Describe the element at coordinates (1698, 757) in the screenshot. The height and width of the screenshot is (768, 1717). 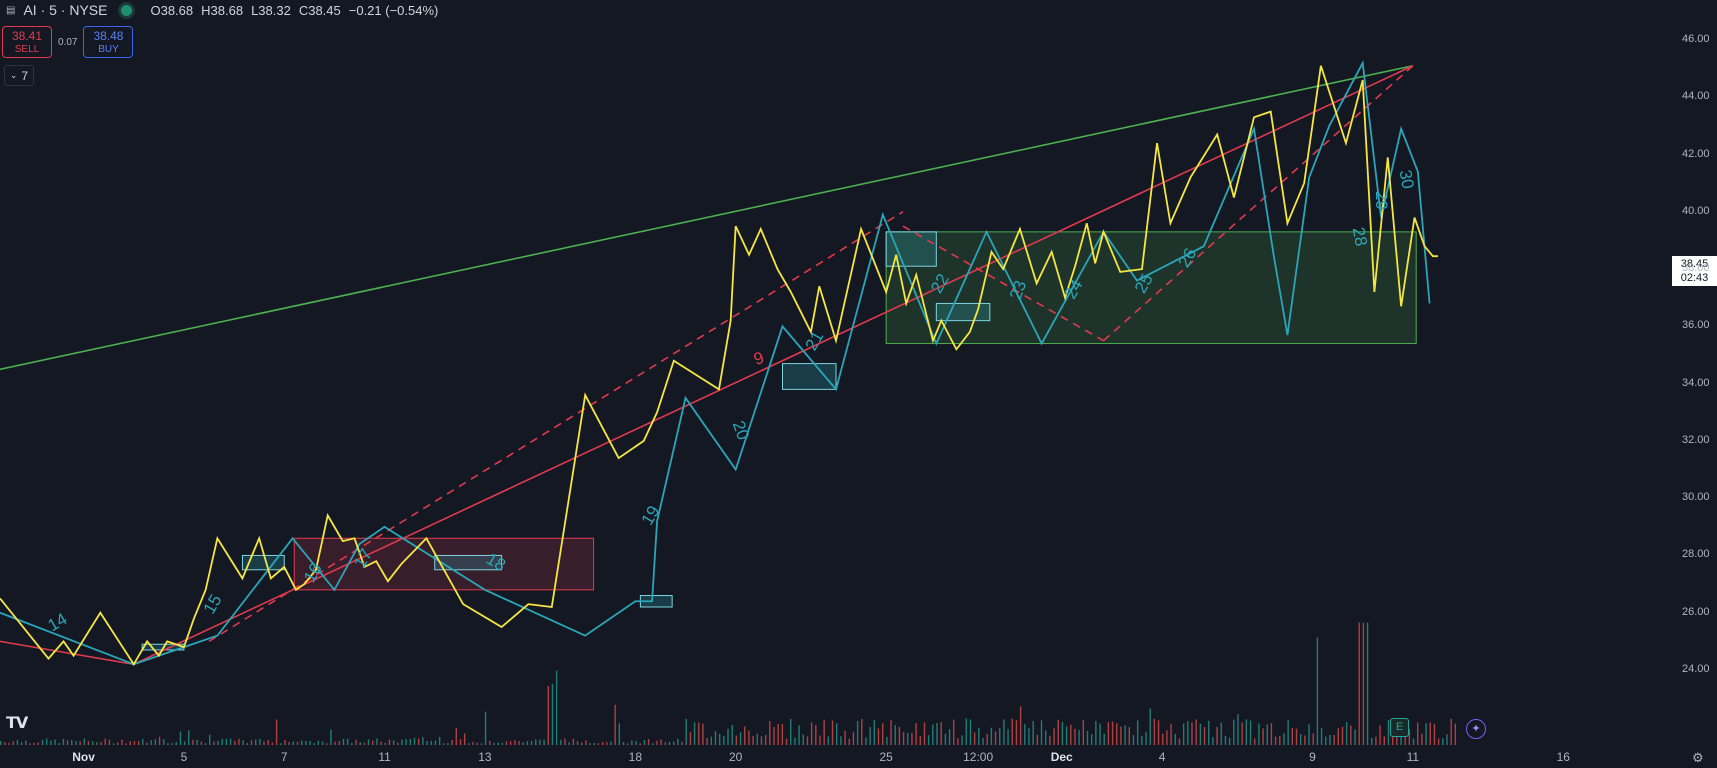
I see `settings-icon: ⚙` at that location.